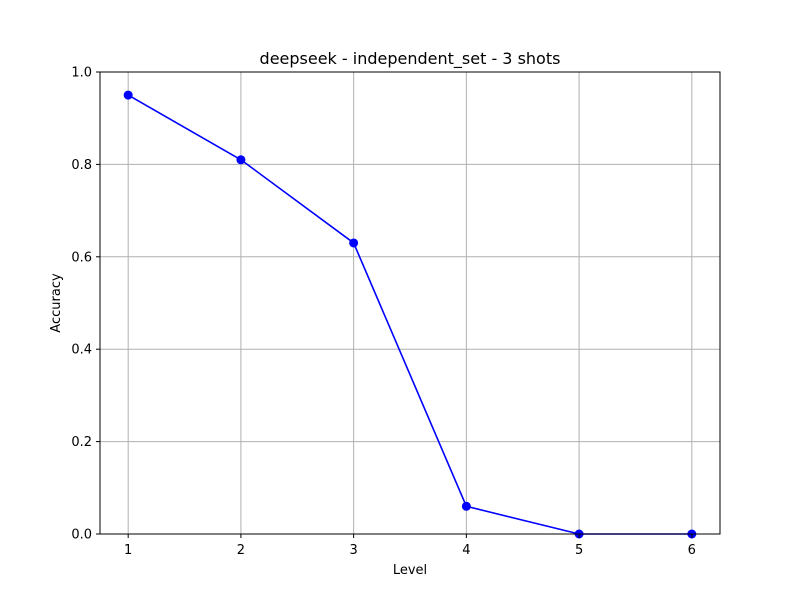 This screenshot has height=600, width=800. What do you see at coordinates (81, 73) in the screenshot?
I see `y-tick-label: 1.0` at bounding box center [81, 73].